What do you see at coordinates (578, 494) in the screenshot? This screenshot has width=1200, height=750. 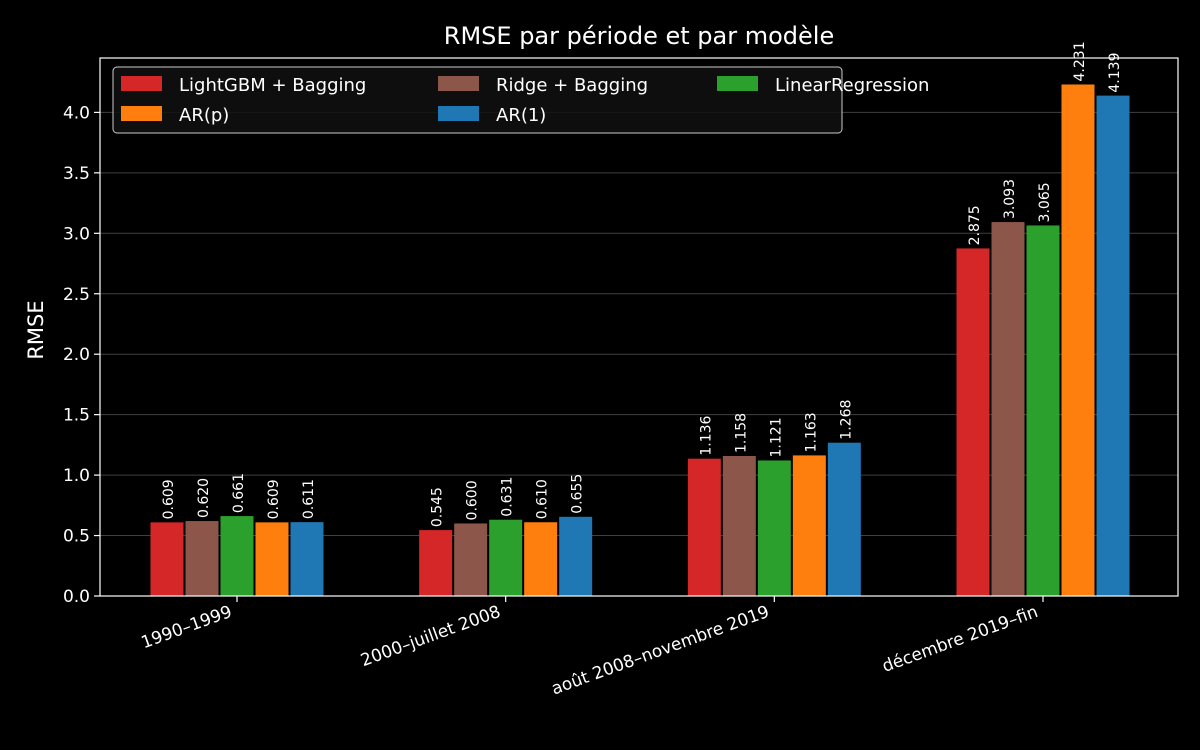 I see `value-label: 0.655` at bounding box center [578, 494].